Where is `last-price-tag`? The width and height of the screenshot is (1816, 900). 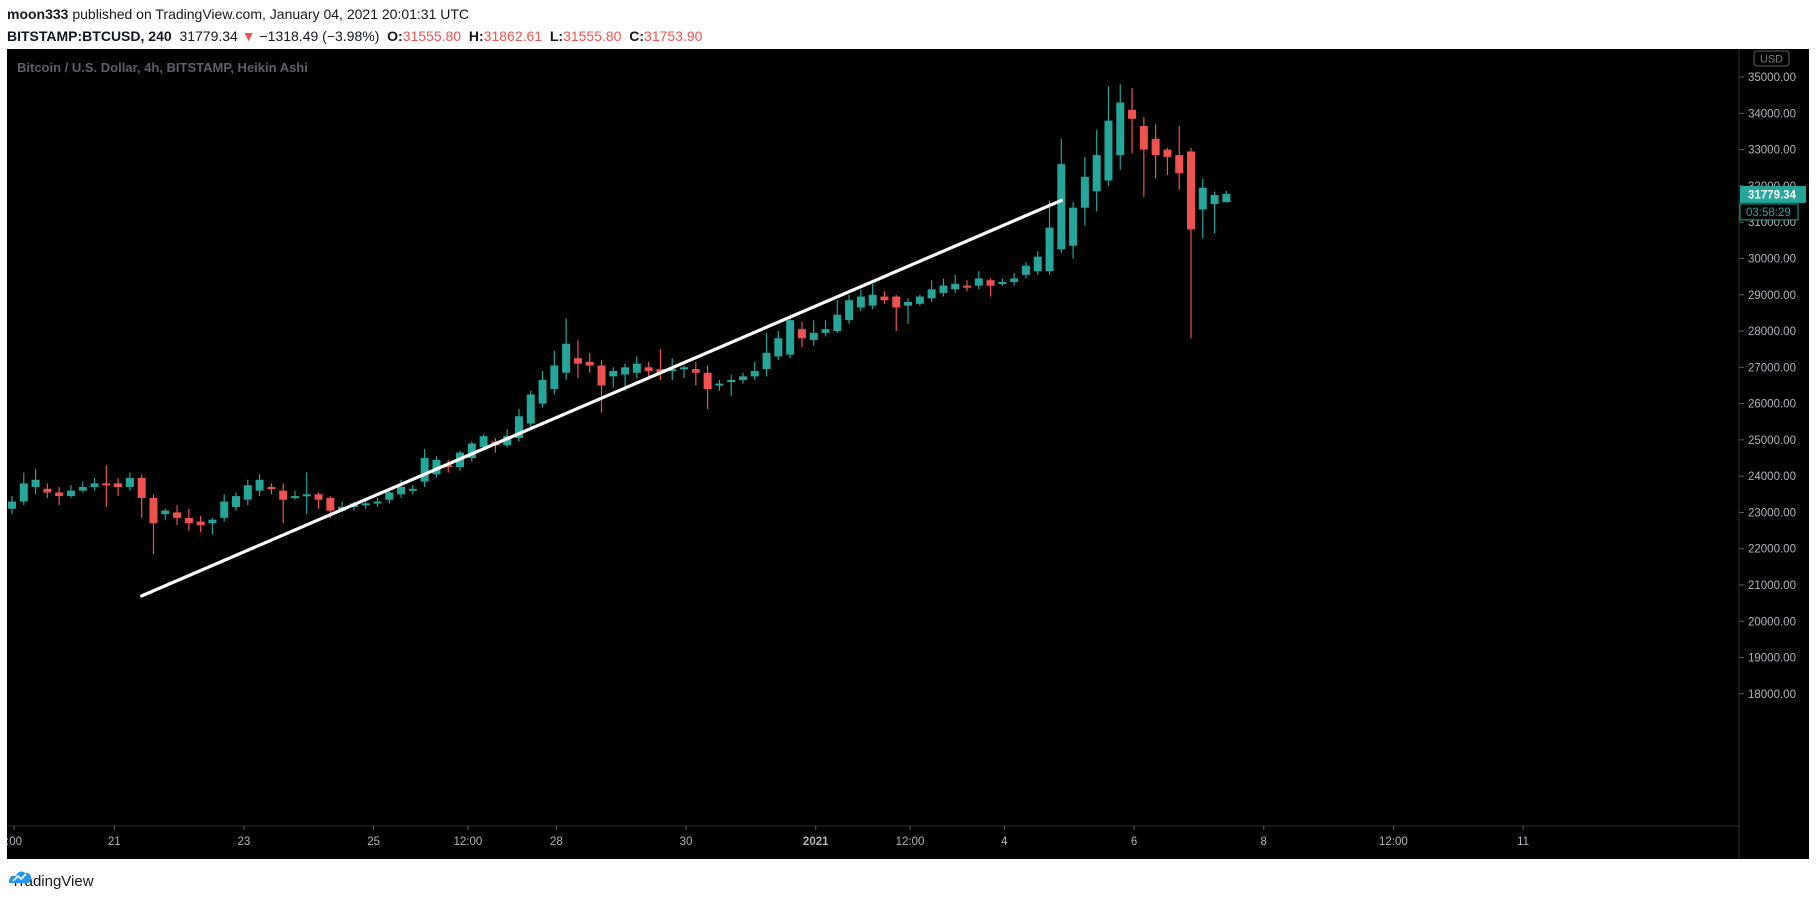
last-price-tag is located at coordinates (1773, 194).